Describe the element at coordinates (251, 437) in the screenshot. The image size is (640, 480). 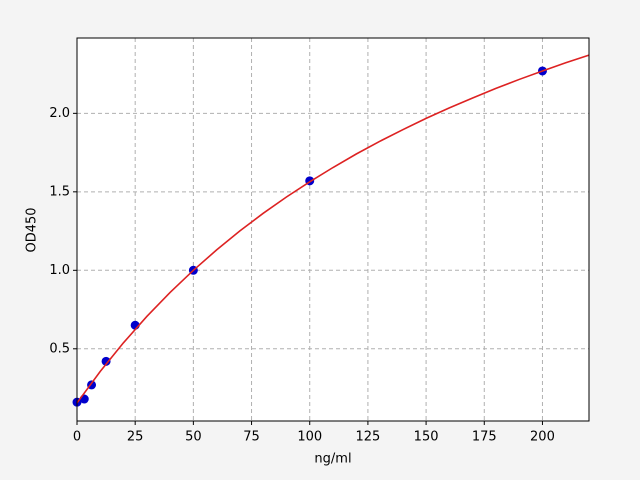
I see `x-tick-label: 75` at that location.